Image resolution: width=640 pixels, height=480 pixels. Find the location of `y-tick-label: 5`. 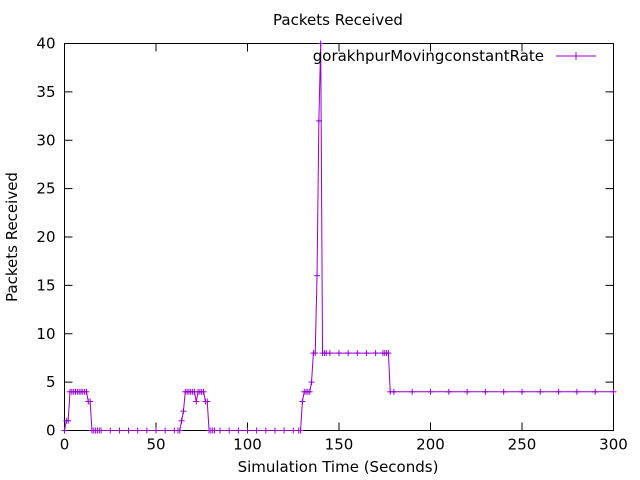

y-tick-label: 5 is located at coordinates (51, 382).